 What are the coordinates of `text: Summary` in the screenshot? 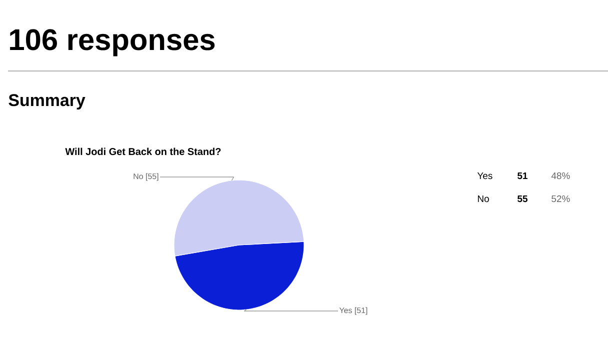 It's located at (47, 102).